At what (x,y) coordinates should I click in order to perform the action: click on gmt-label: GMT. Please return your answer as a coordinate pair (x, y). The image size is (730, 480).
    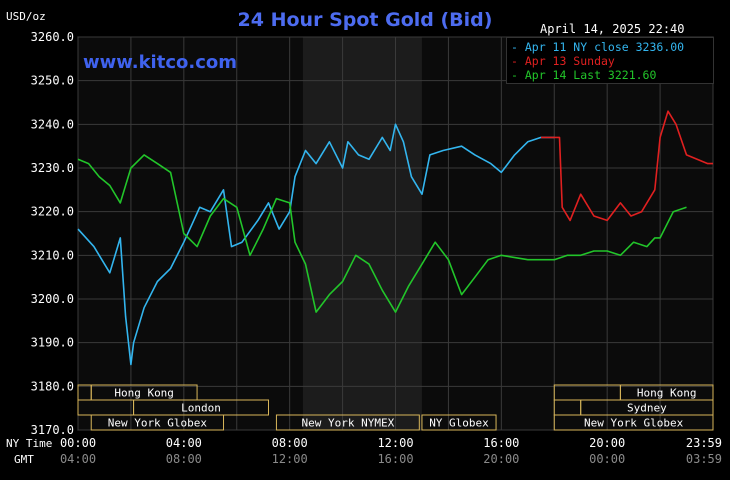
    Looking at the image, I should click on (24, 459).